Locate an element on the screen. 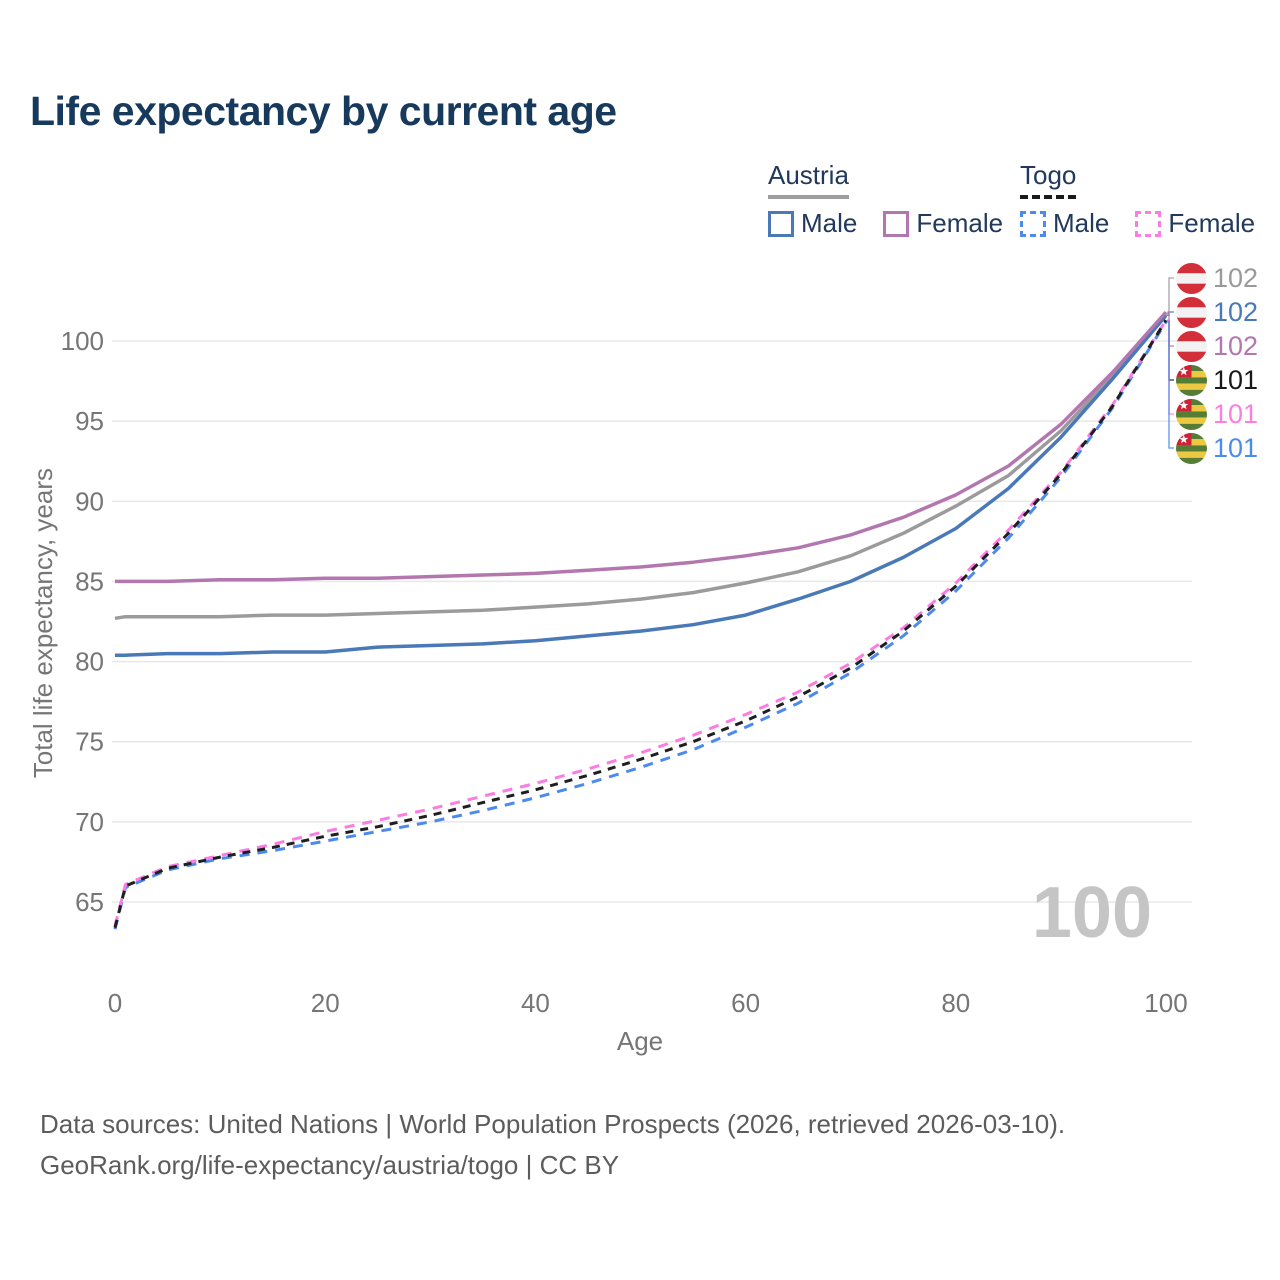  x-tick-label: 20 is located at coordinates (325, 1003).